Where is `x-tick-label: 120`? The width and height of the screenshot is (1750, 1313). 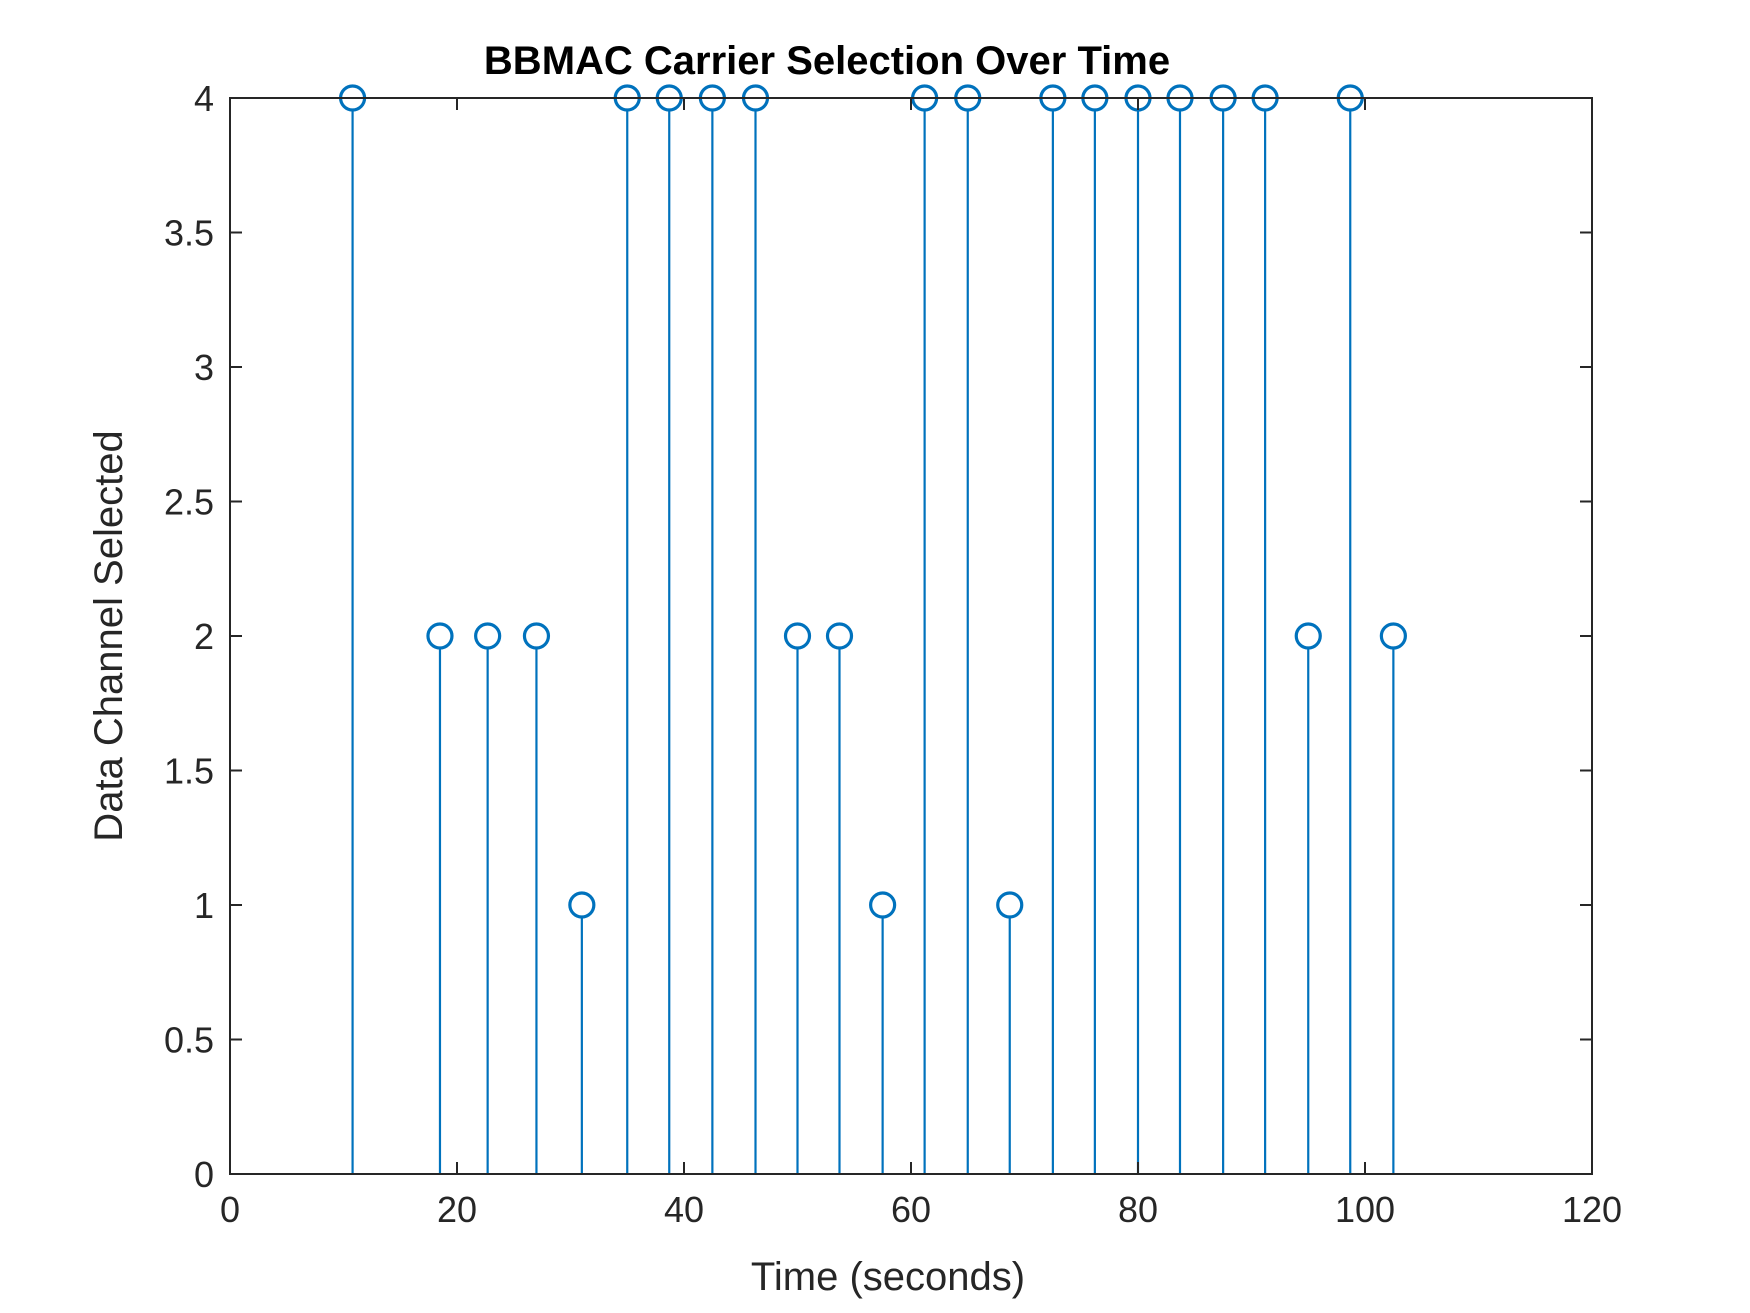 x-tick-label: 120 is located at coordinates (1592, 1209).